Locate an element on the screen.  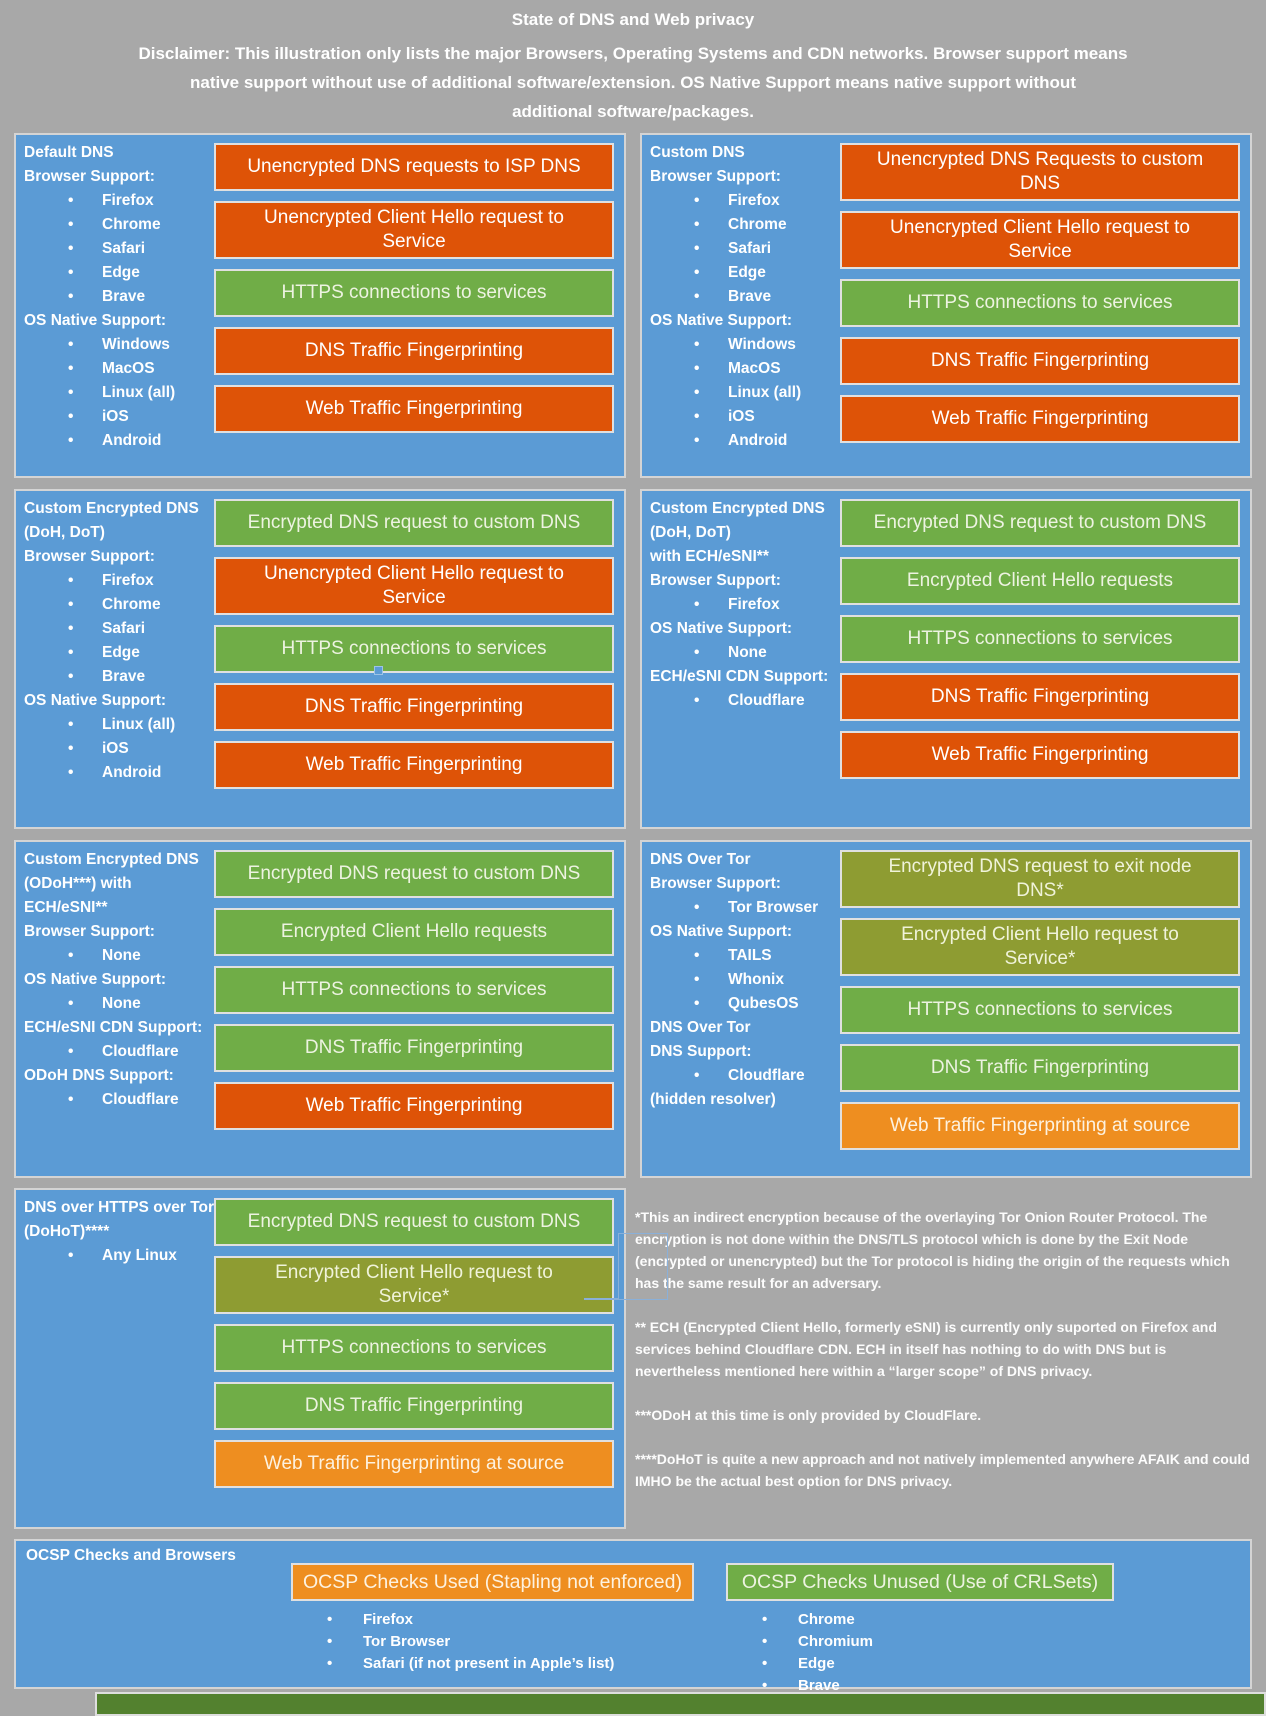
list-item-label: Windows is located at coordinates (136, 344).